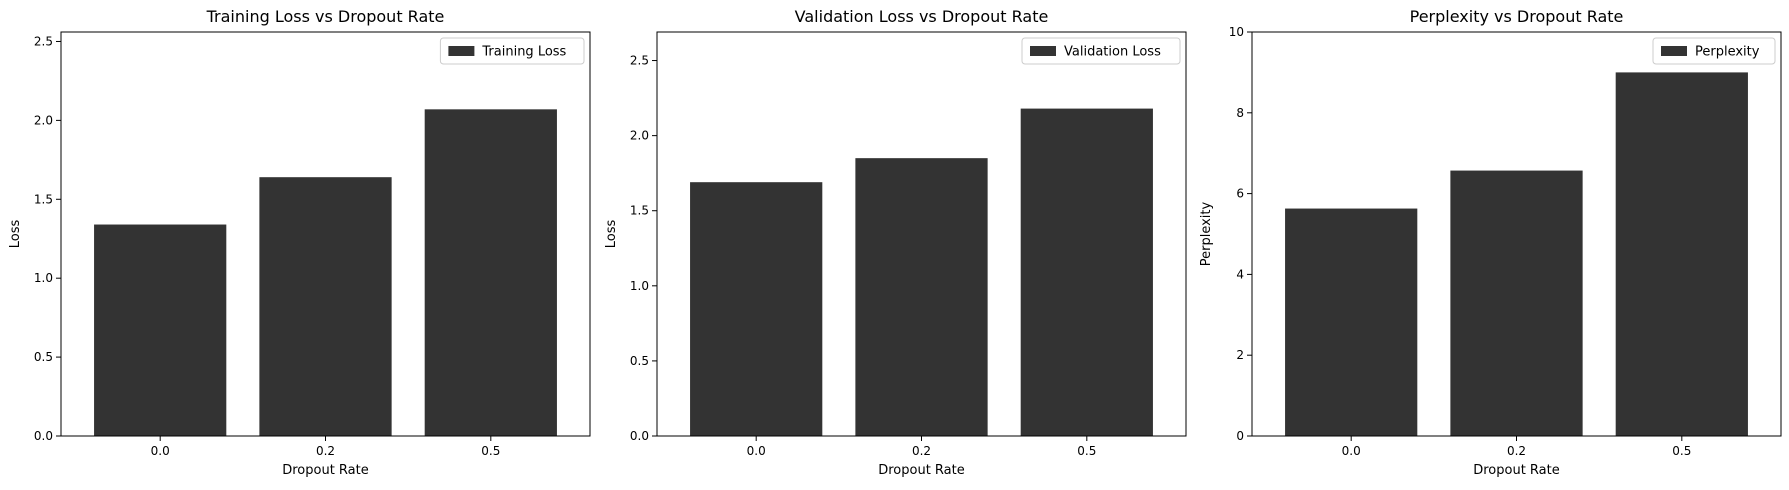 This screenshot has height=490, width=1789. I want to click on y-tick-label: 4, so click(1240, 274).